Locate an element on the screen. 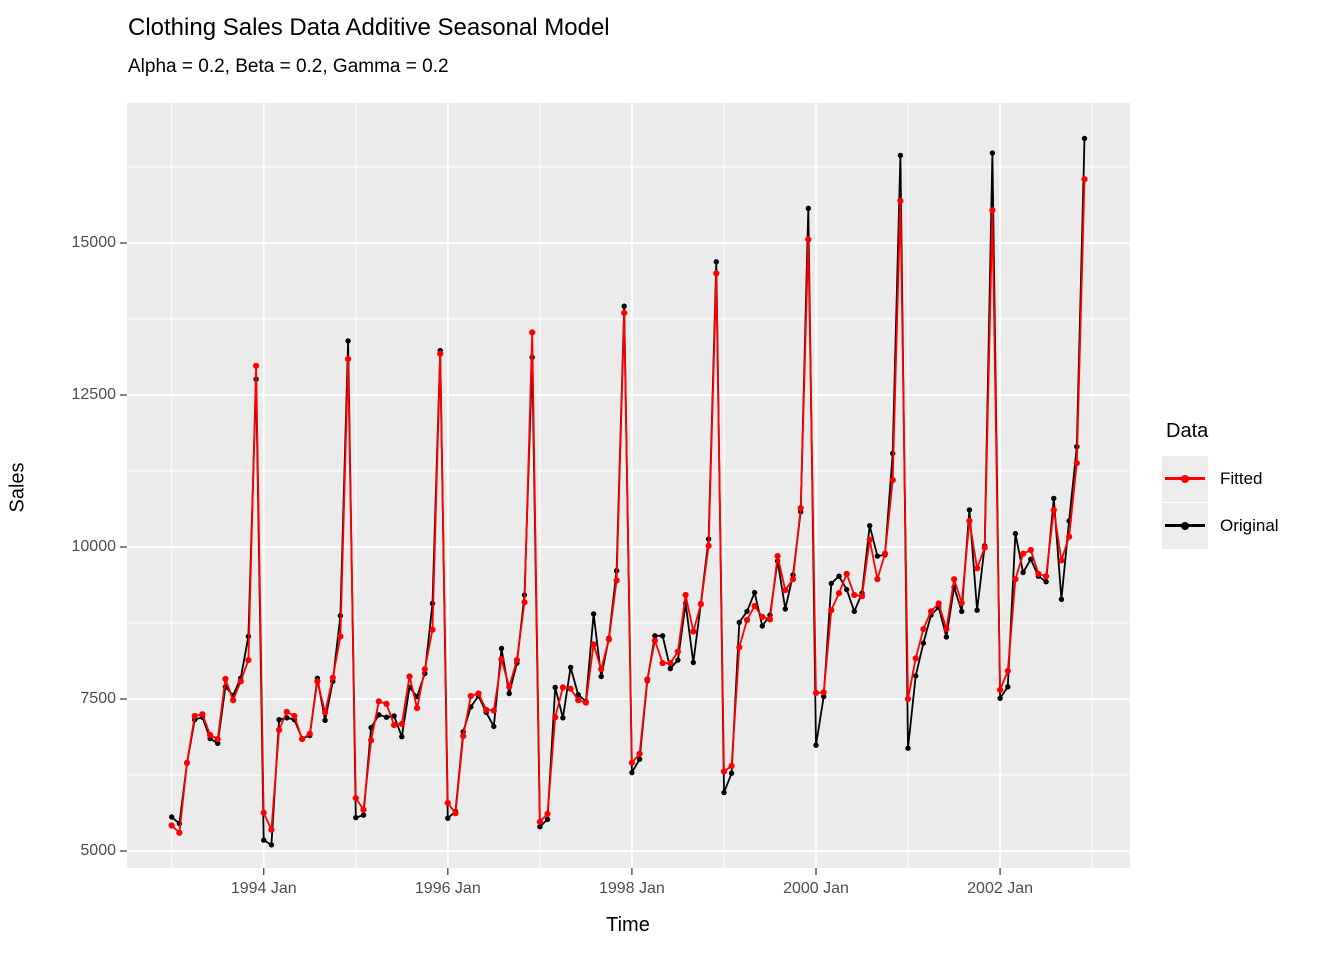 The image size is (1344, 960). y-tick-label: 12500 is located at coordinates (94, 394).